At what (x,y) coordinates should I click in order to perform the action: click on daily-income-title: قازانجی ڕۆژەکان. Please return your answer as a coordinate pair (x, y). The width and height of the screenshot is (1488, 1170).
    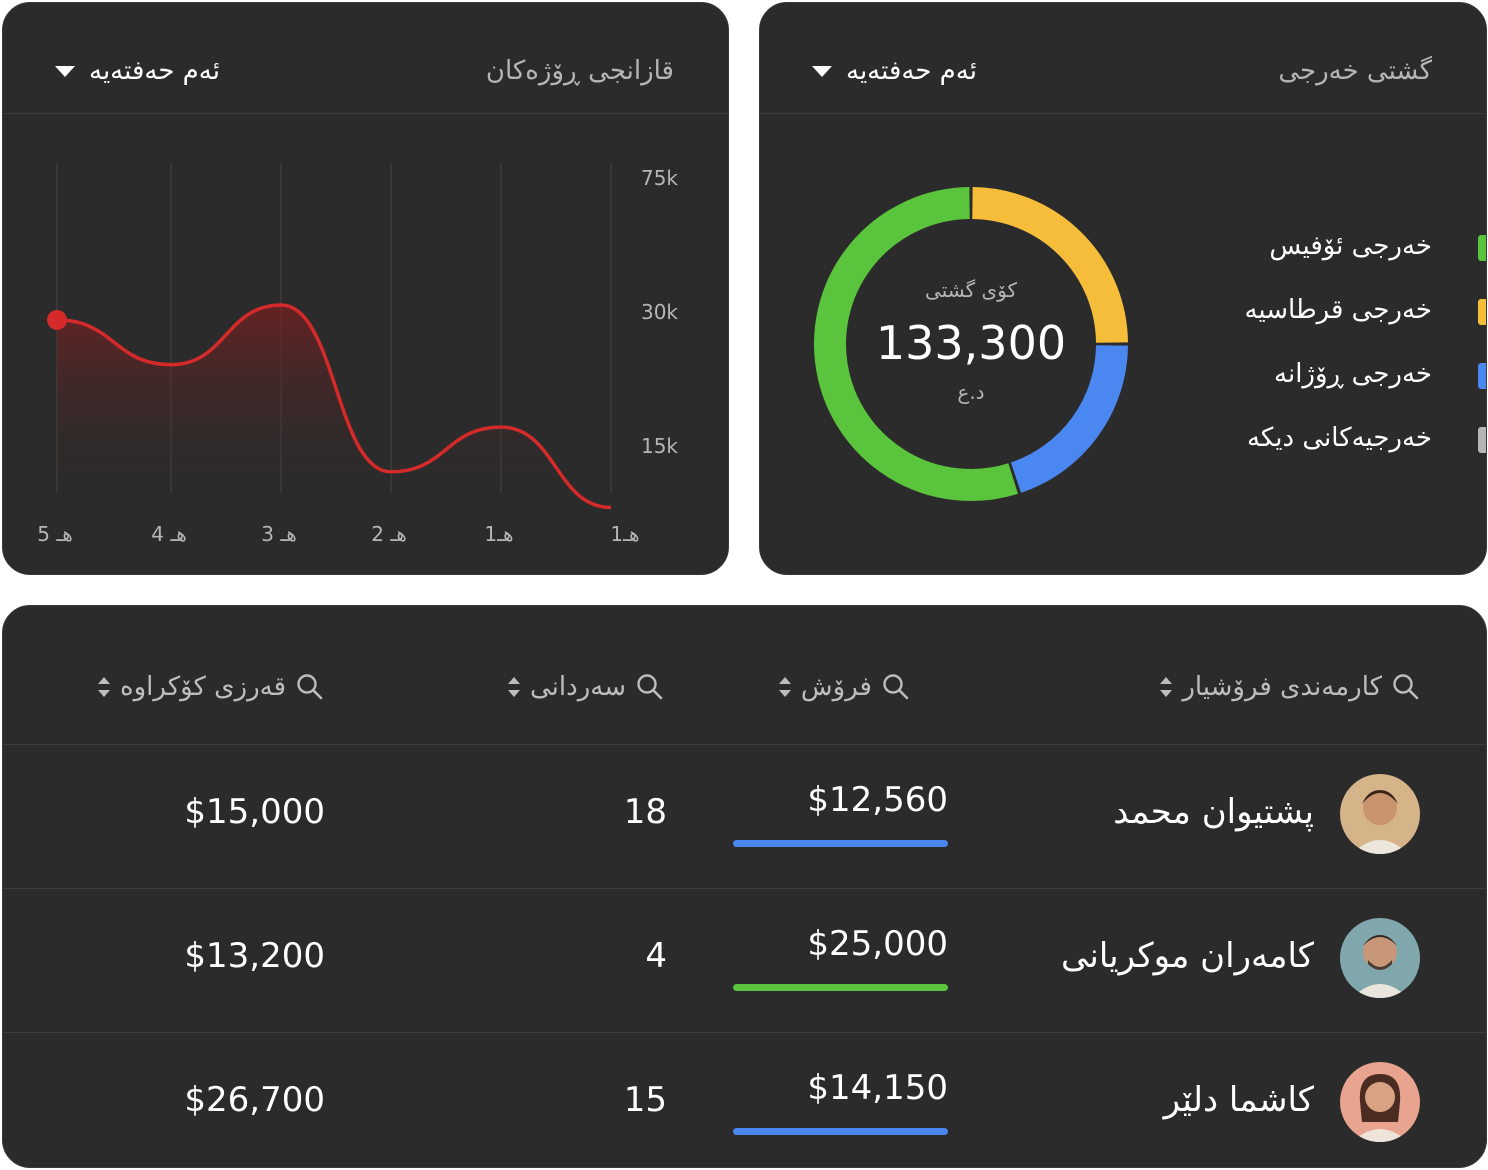
    Looking at the image, I should click on (579, 71).